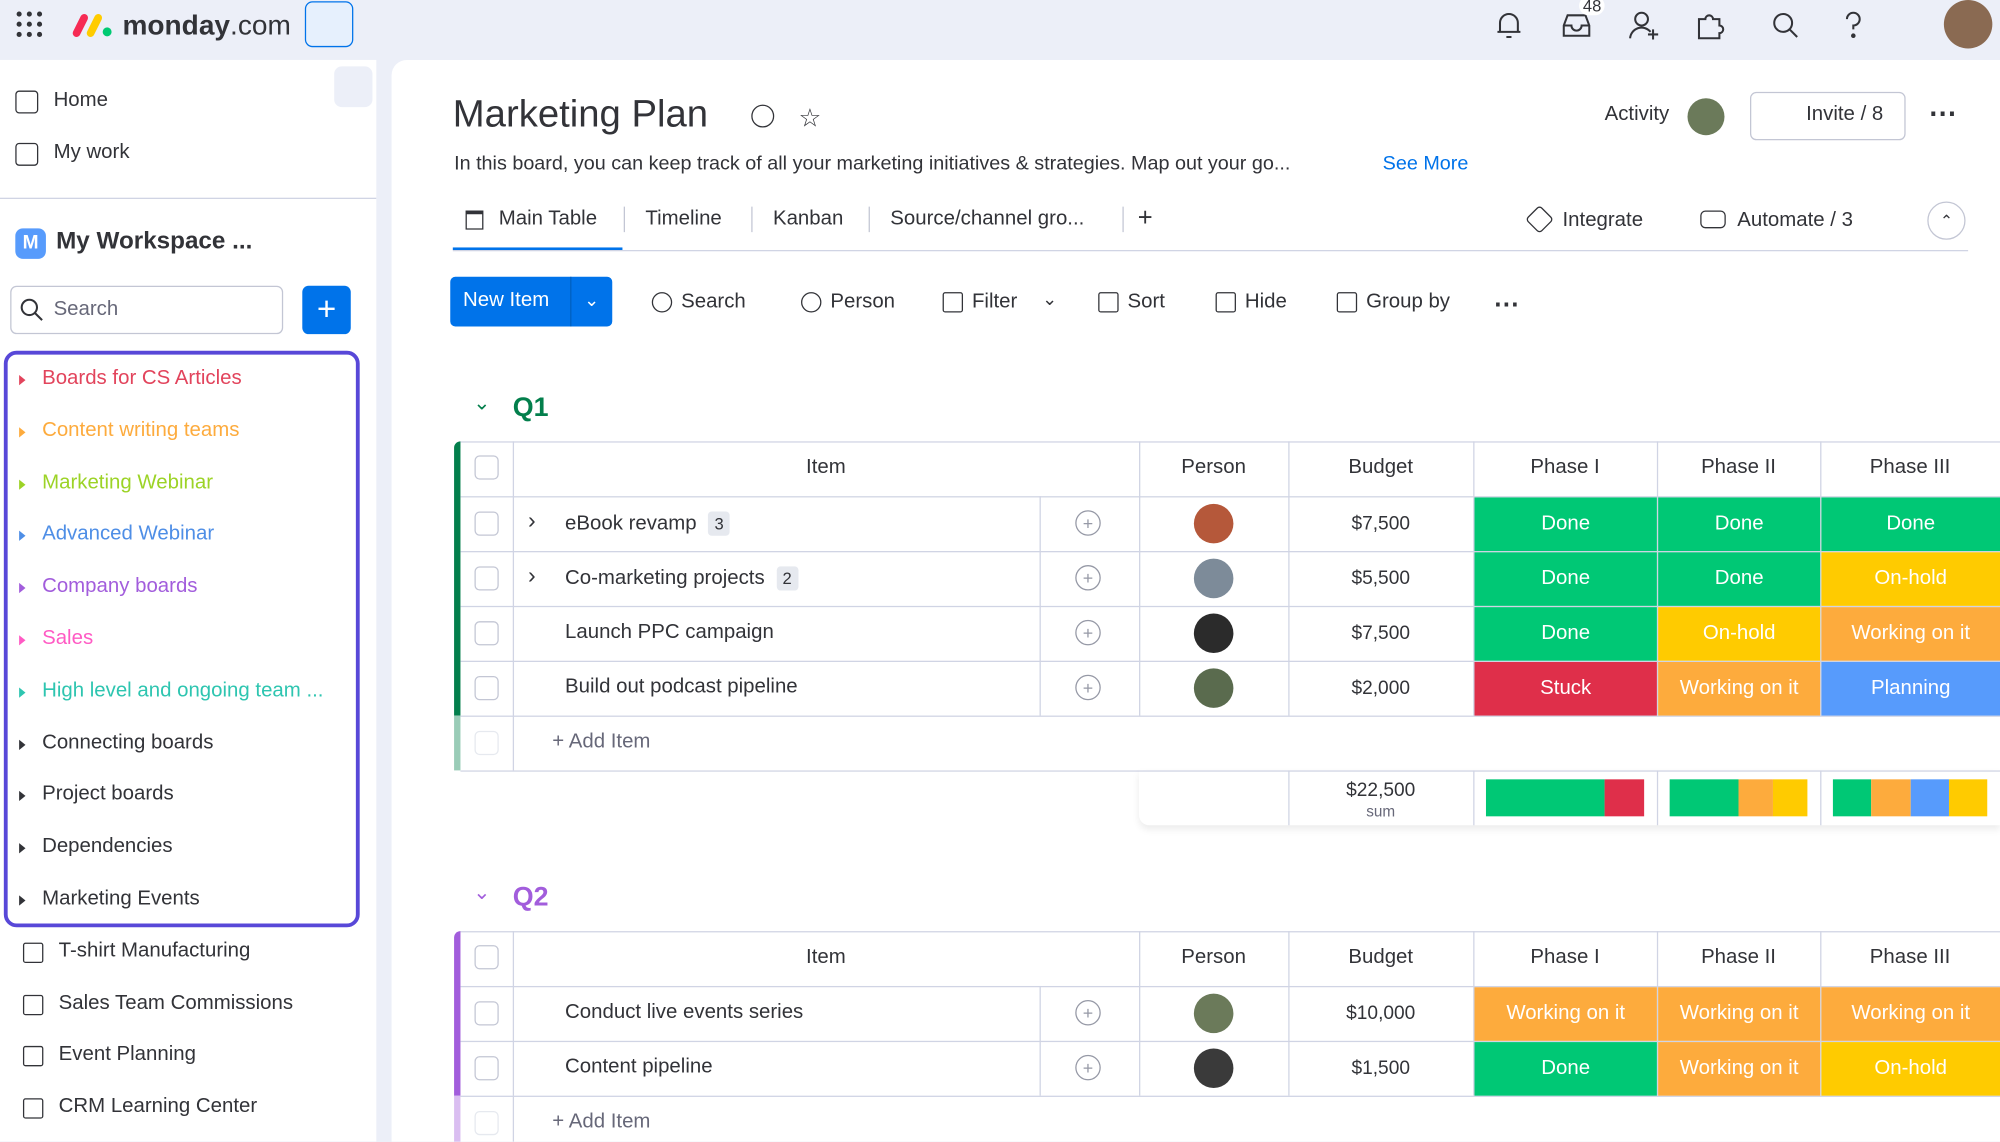 The width and height of the screenshot is (2000, 1142). Describe the element at coordinates (639, 1067) in the screenshot. I see `item-cell: Content pipeline` at that location.